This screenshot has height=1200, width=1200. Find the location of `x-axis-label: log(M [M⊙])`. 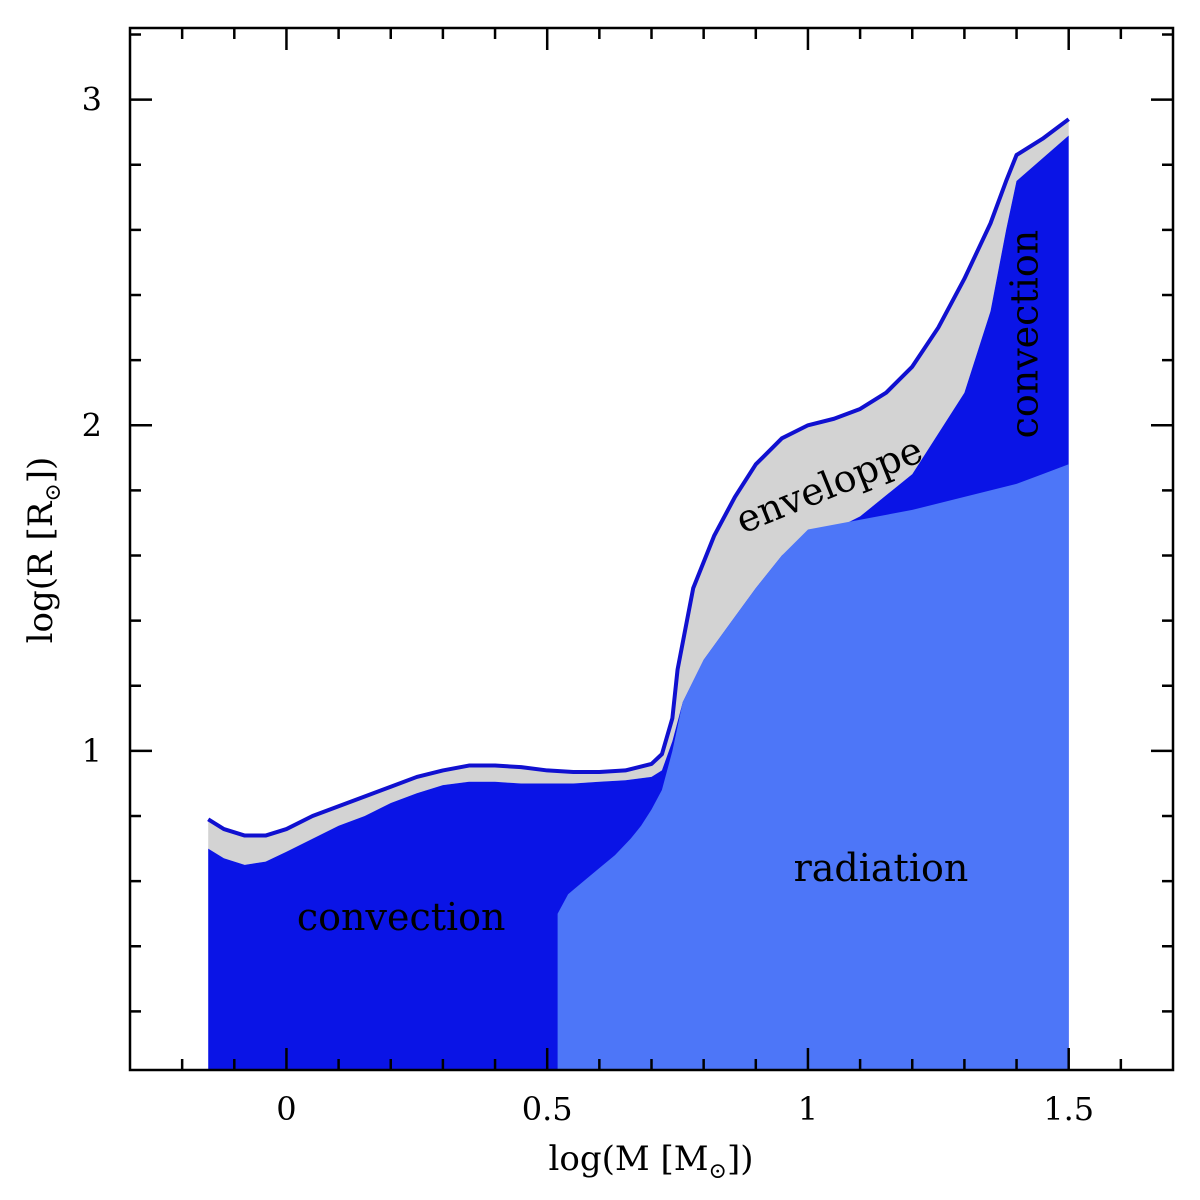

x-axis-label: log(M [M⊙]) is located at coordinates (650, 1161).